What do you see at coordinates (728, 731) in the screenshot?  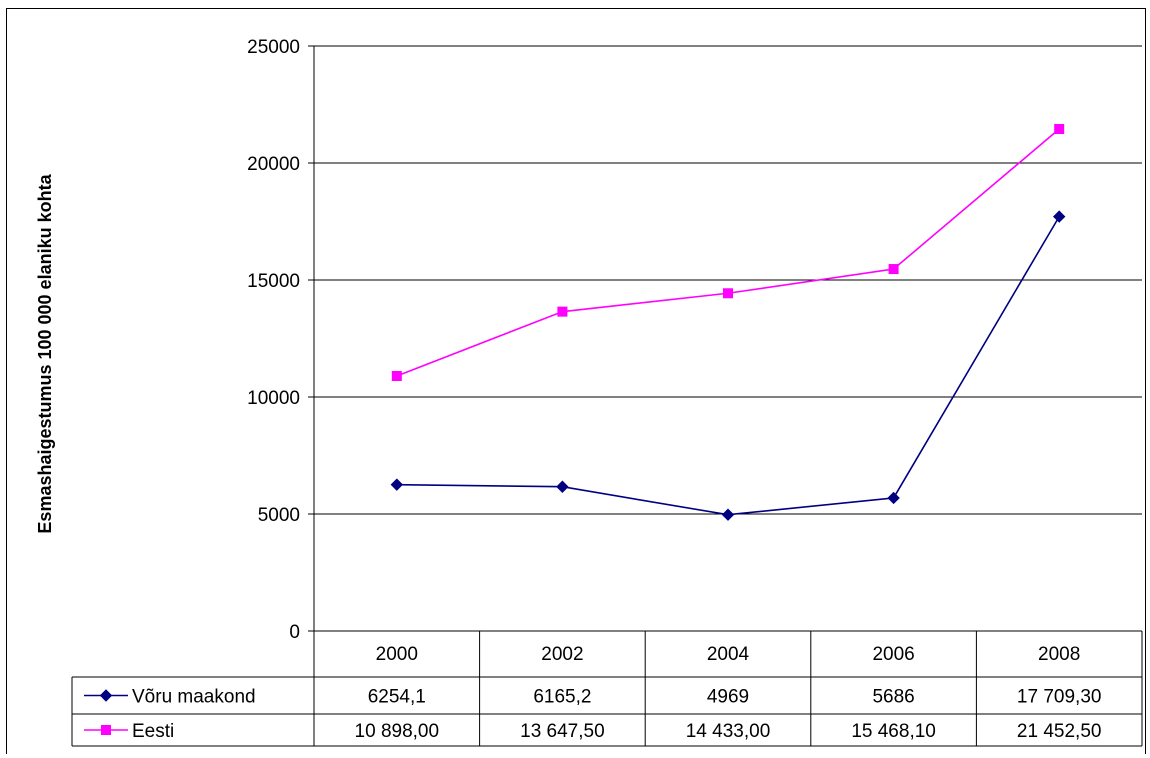 I see `data-label: 14 433,00` at bounding box center [728, 731].